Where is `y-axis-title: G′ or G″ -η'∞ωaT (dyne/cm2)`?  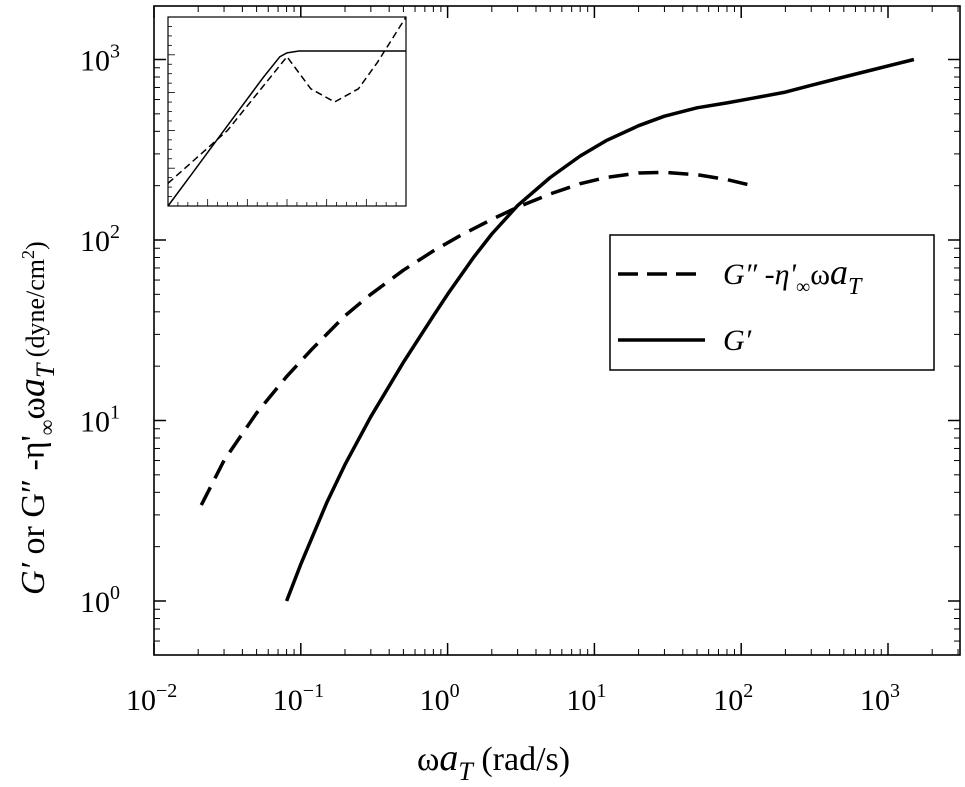 y-axis-title: G′ or G″ -η'∞ωaT (dyne/cm2) is located at coordinates (35, 418).